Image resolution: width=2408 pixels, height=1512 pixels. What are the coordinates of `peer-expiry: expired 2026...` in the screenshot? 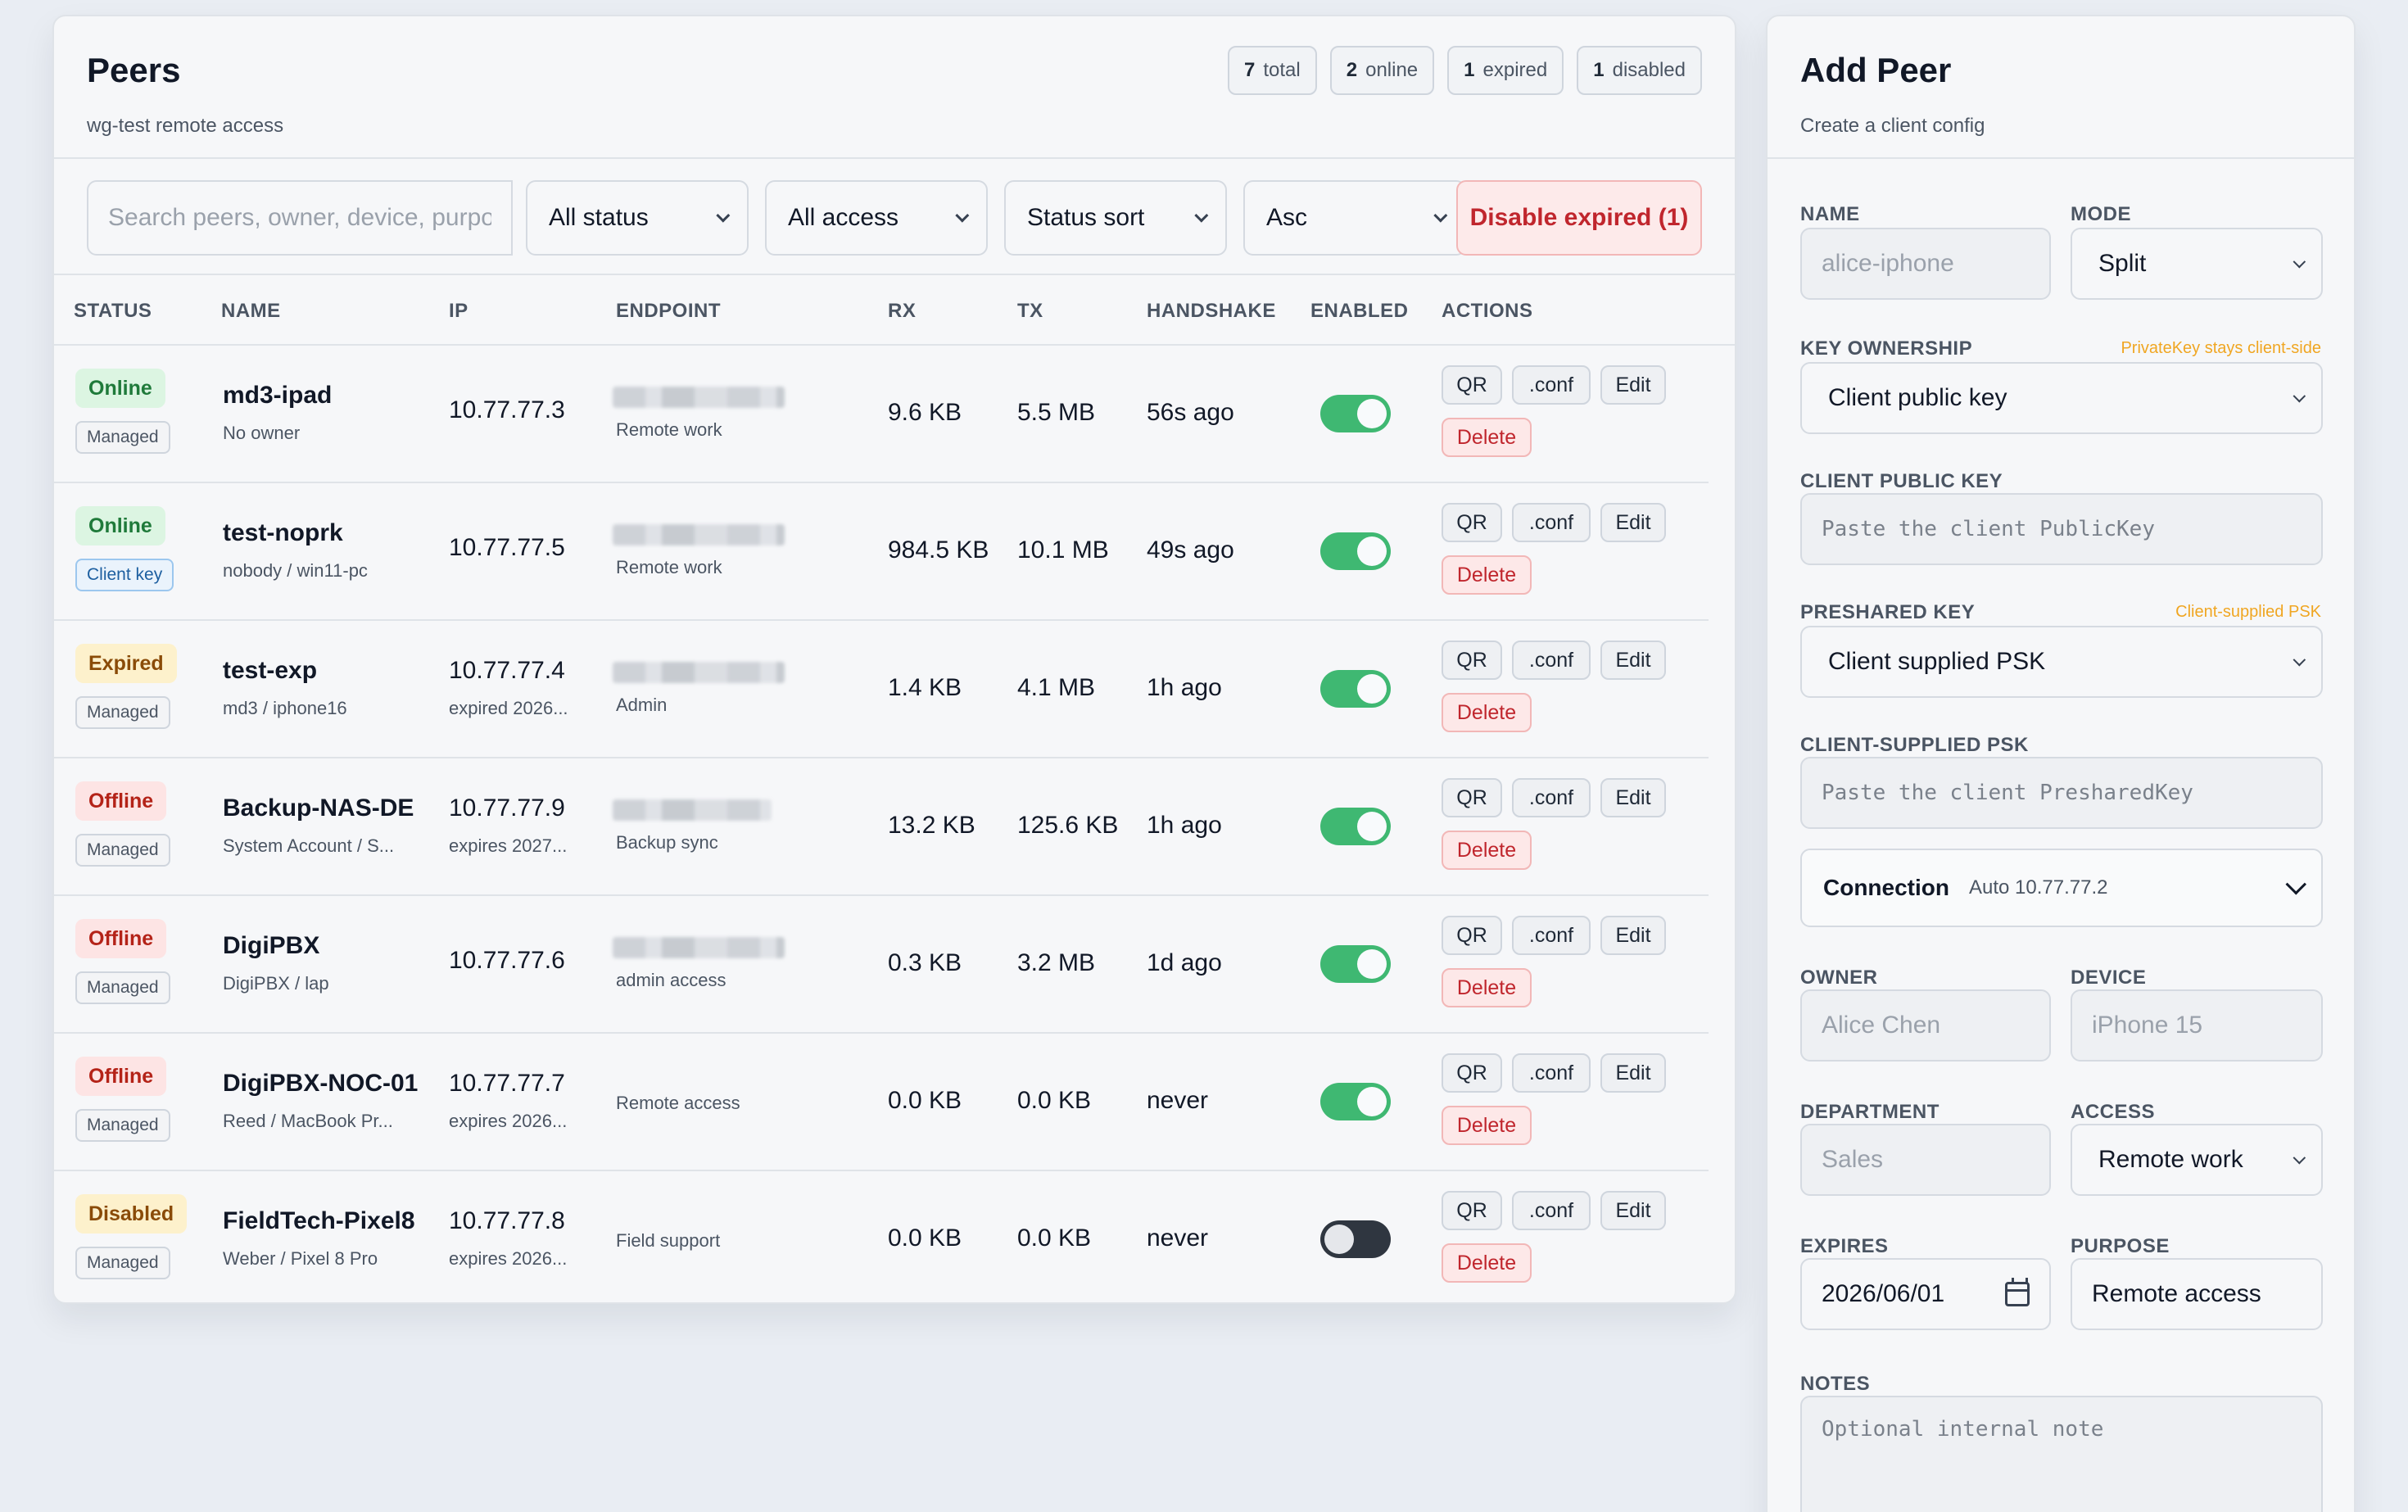 It's located at (508, 708).